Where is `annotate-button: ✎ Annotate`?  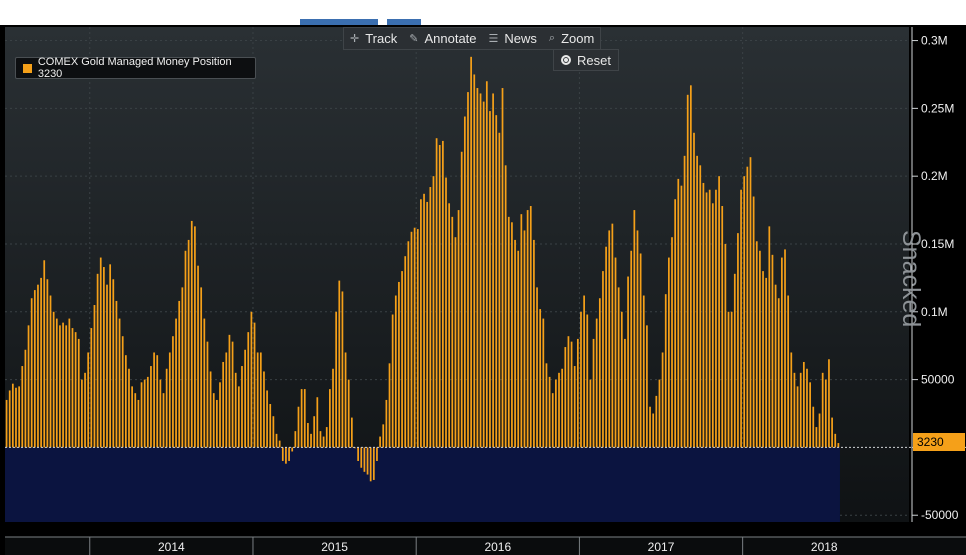 annotate-button: ✎ Annotate is located at coordinates (442, 38).